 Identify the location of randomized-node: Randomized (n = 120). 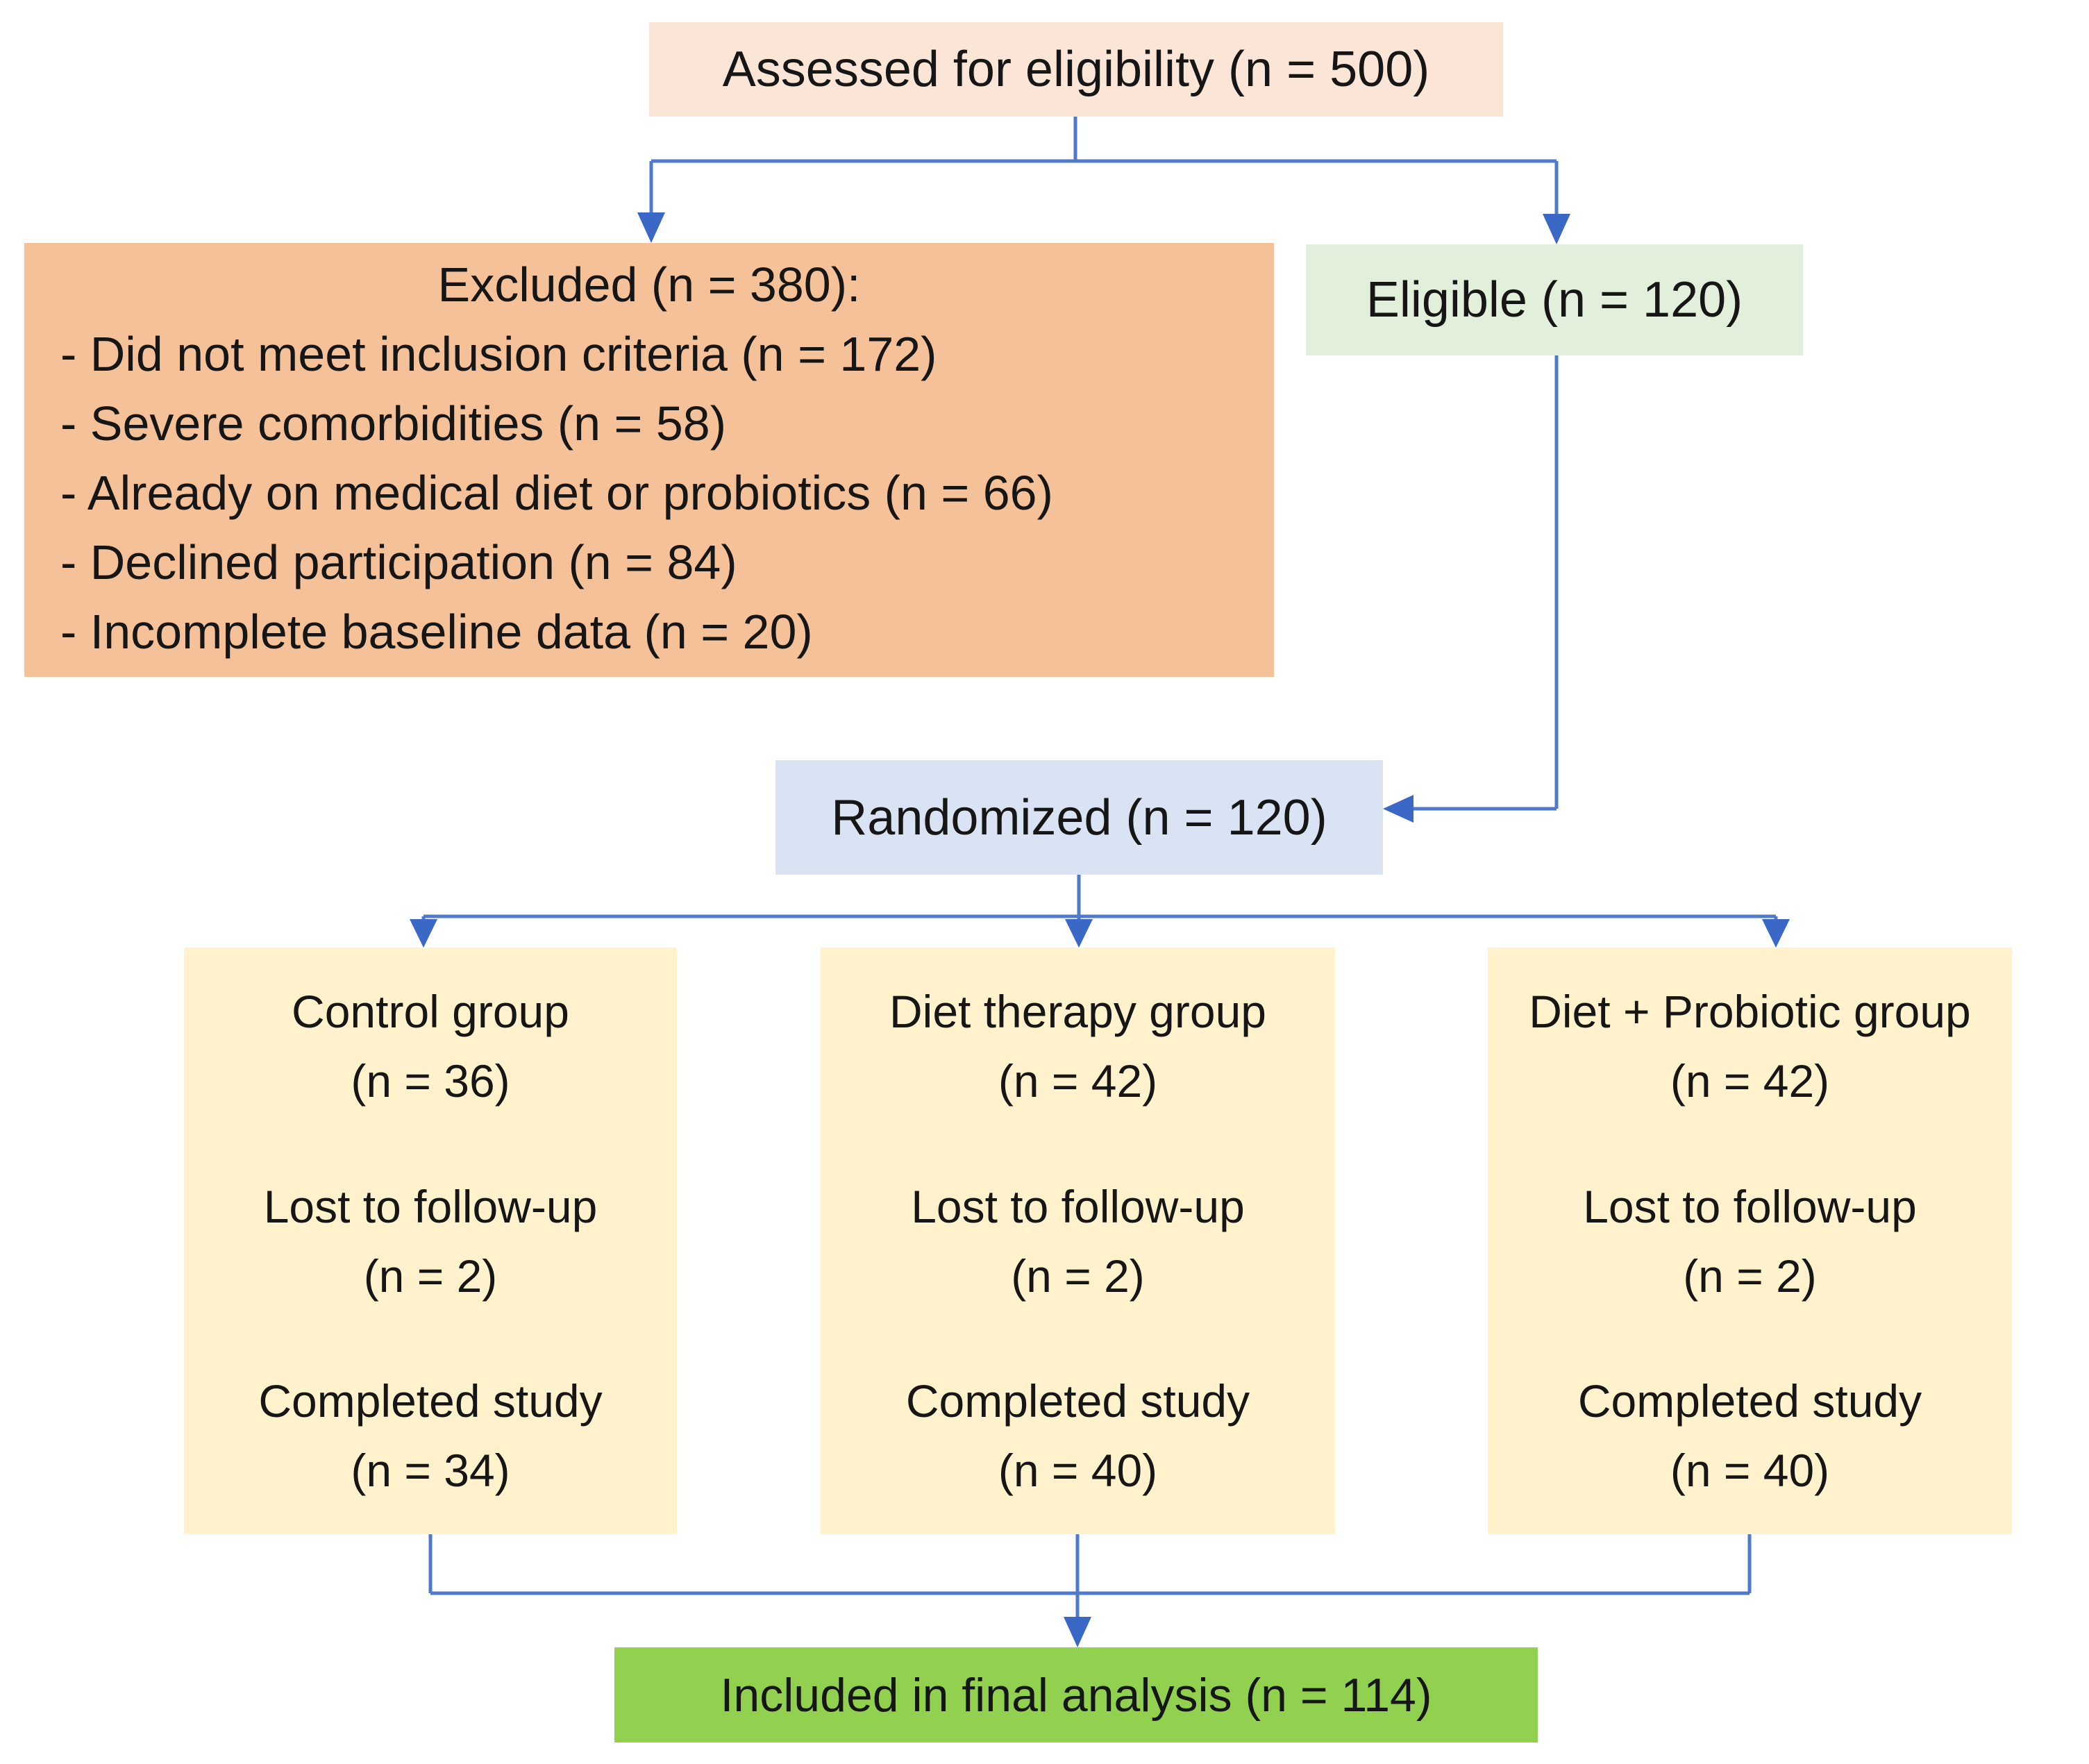
(1079, 818).